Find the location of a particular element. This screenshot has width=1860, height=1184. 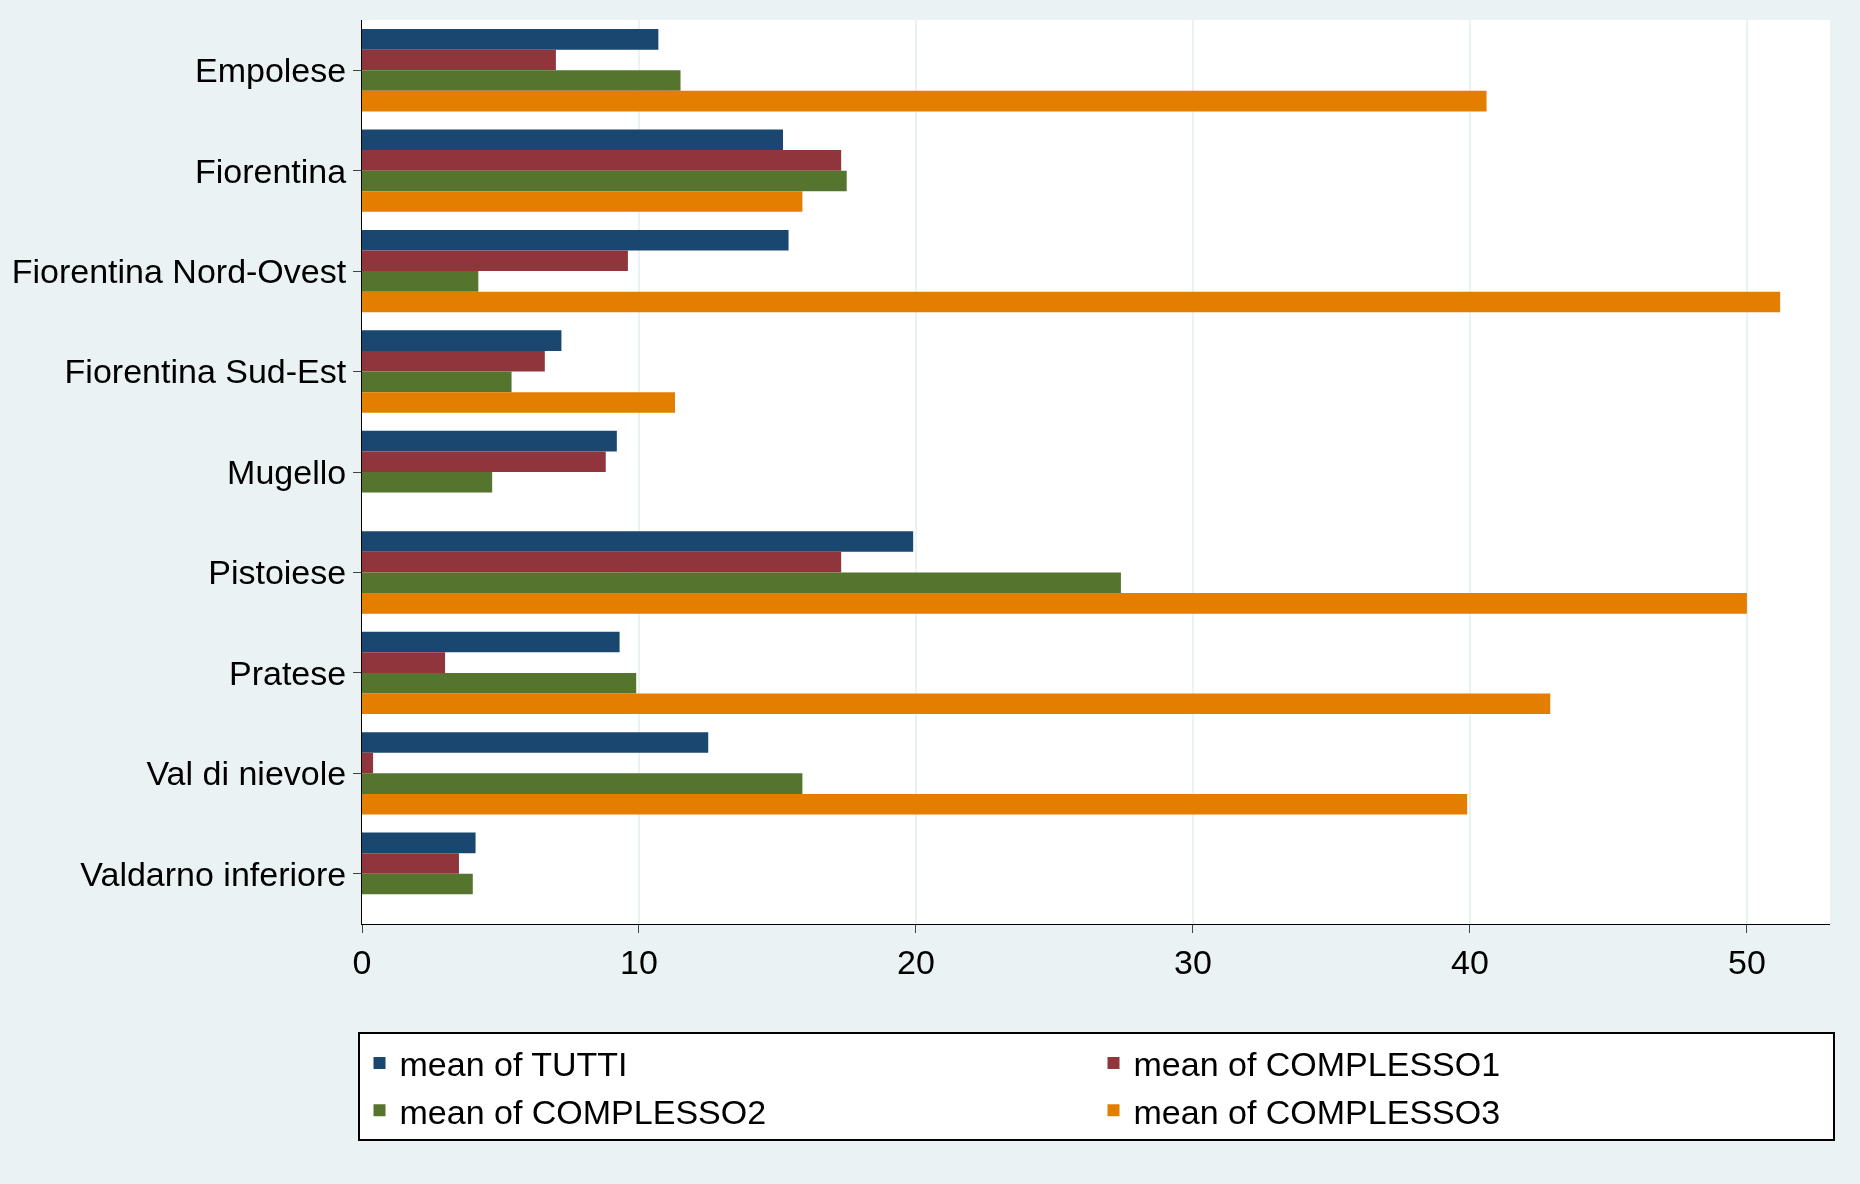

legend-label: mean of COMPLESSO3 is located at coordinates (1317, 1111).